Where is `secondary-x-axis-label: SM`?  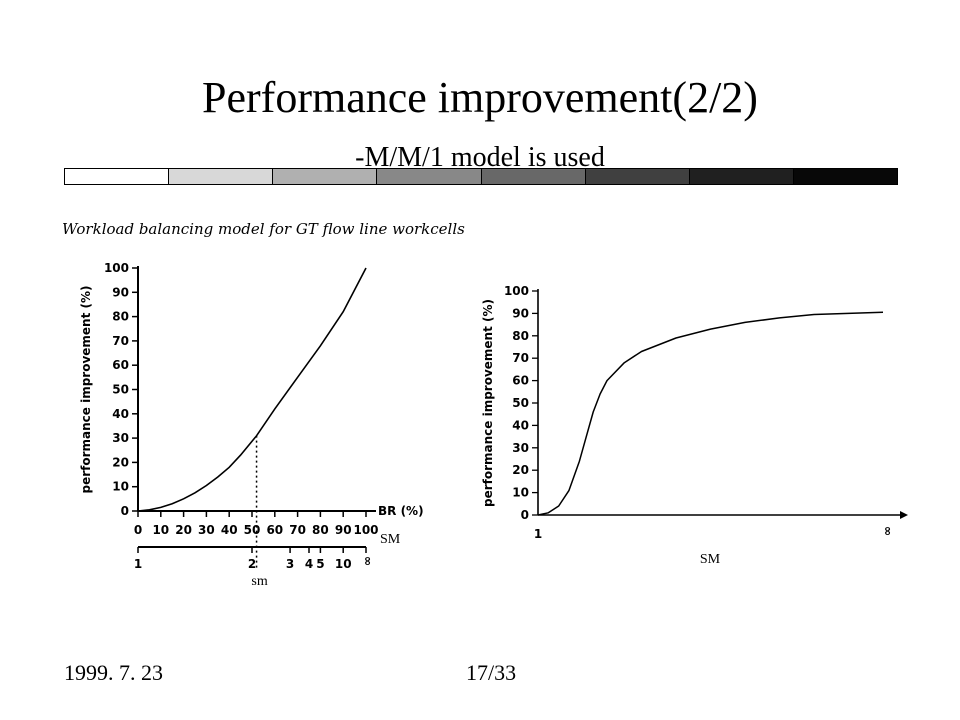
secondary-x-axis-label: SM is located at coordinates (390, 539).